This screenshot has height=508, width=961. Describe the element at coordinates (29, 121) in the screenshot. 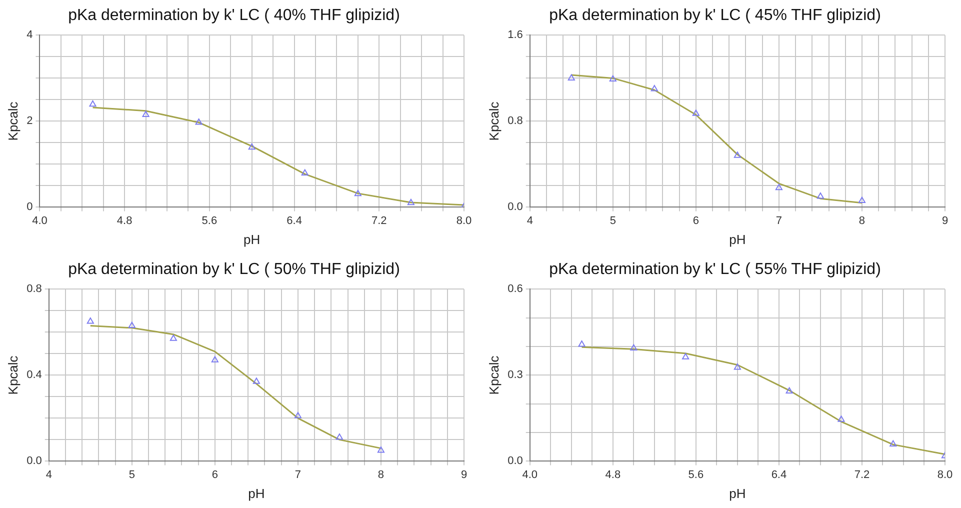

I see `y-tick-label: 2` at that location.